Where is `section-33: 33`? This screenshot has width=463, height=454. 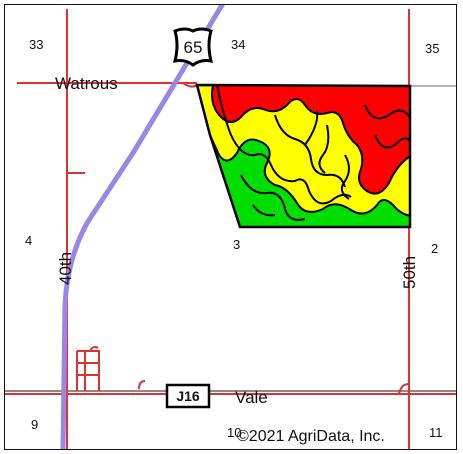 section-33: 33 is located at coordinates (36, 44).